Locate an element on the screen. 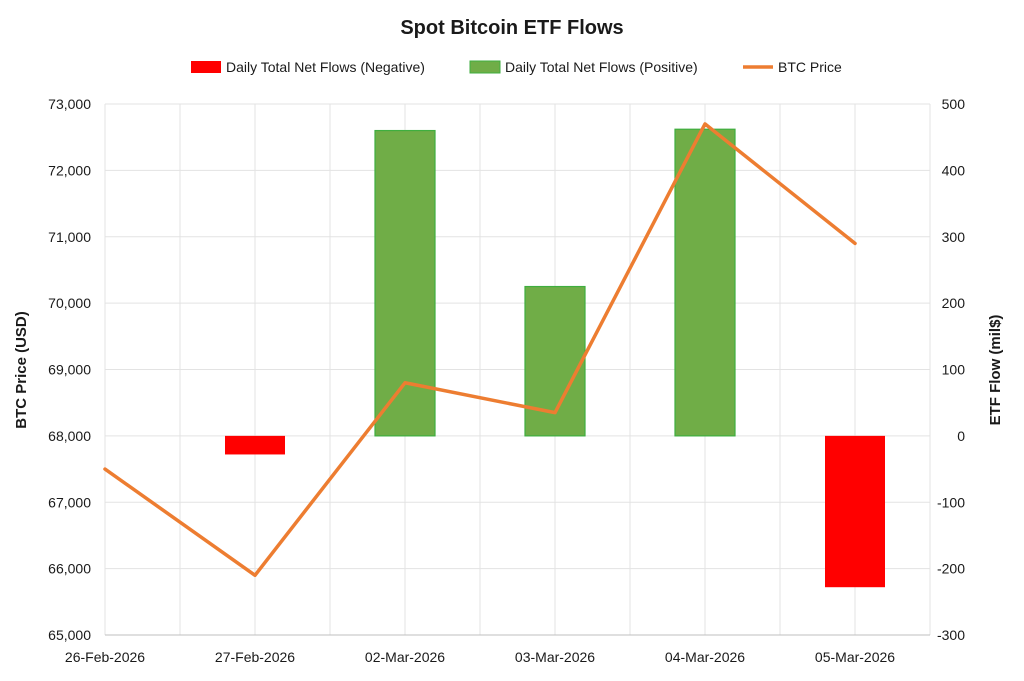 This screenshot has width=1024, height=681. x-tick-label: 03-Mar-2026 is located at coordinates (555, 657).